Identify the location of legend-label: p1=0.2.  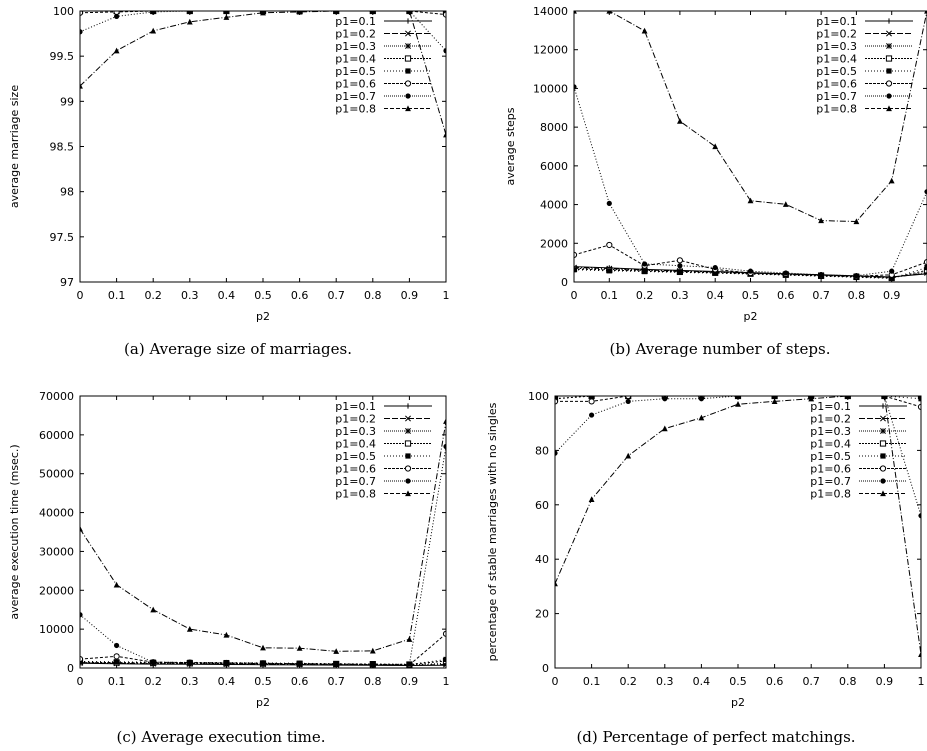
(836, 34).